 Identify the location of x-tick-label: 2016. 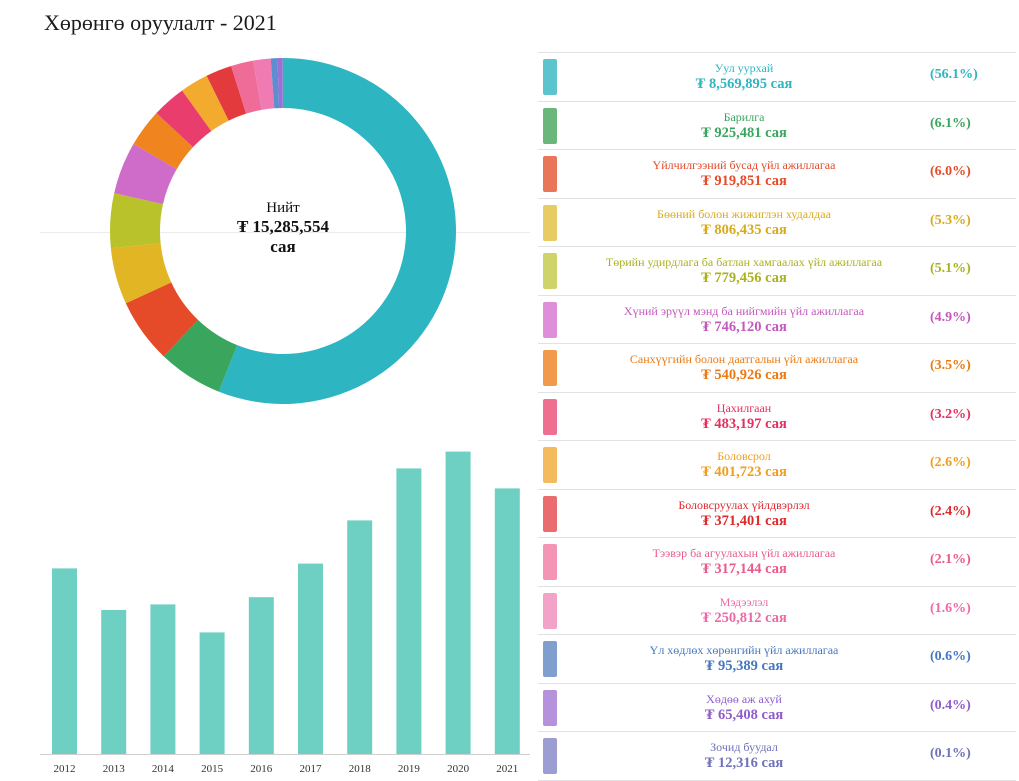
(261, 769).